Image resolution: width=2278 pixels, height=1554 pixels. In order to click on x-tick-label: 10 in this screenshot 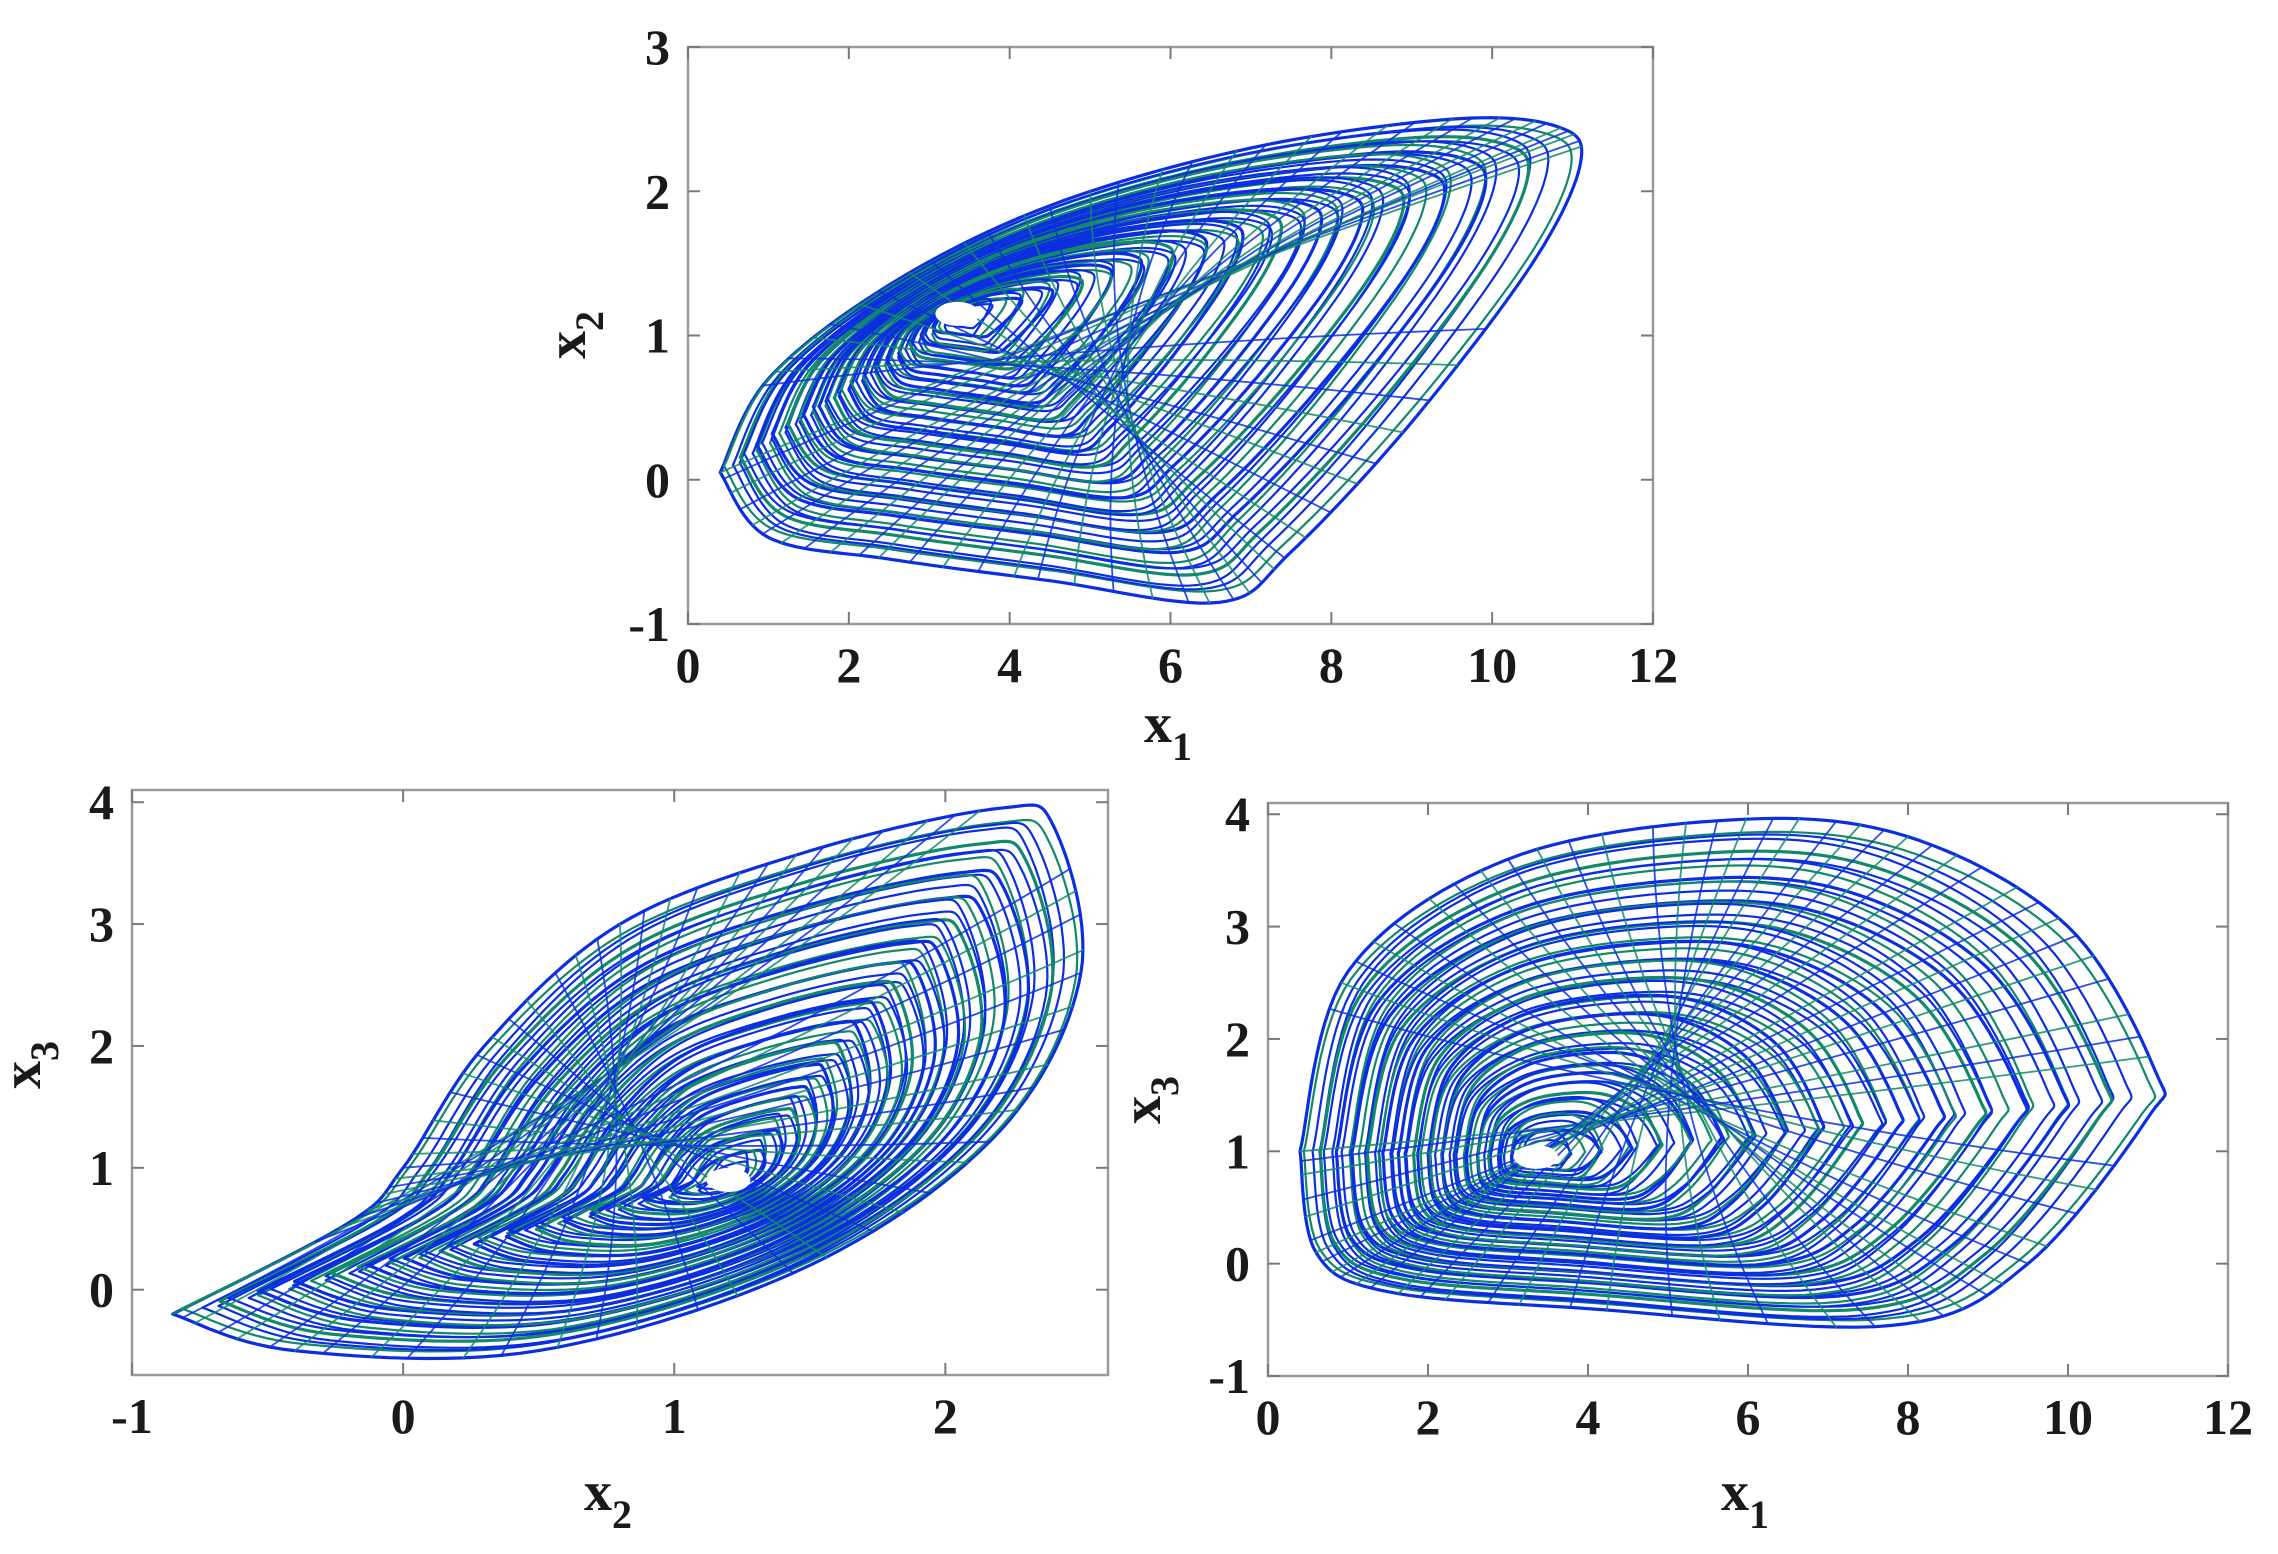, I will do `click(1492, 665)`.